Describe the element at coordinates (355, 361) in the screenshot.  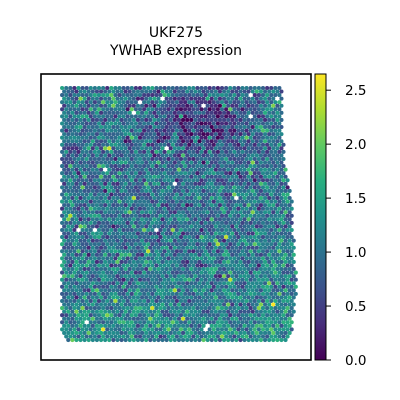
I see `colorbar-tick-label: 0.0` at that location.